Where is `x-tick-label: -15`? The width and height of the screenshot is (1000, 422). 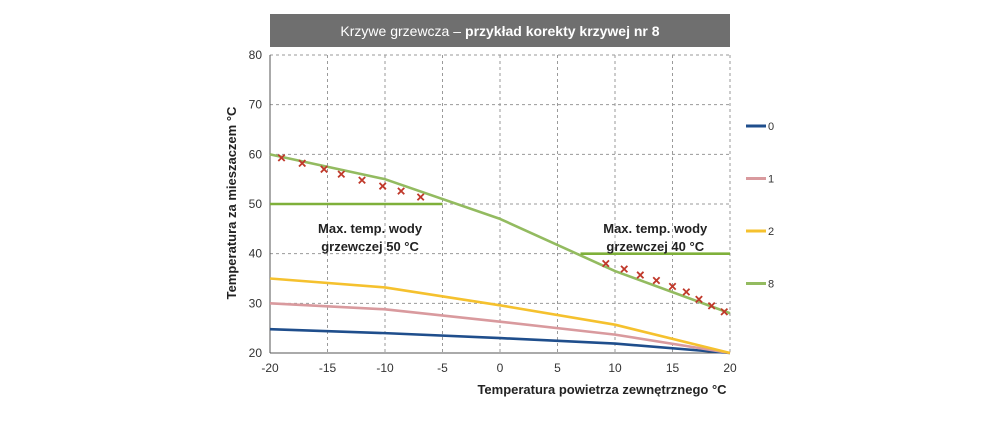
x-tick-label: -15 is located at coordinates (328, 368).